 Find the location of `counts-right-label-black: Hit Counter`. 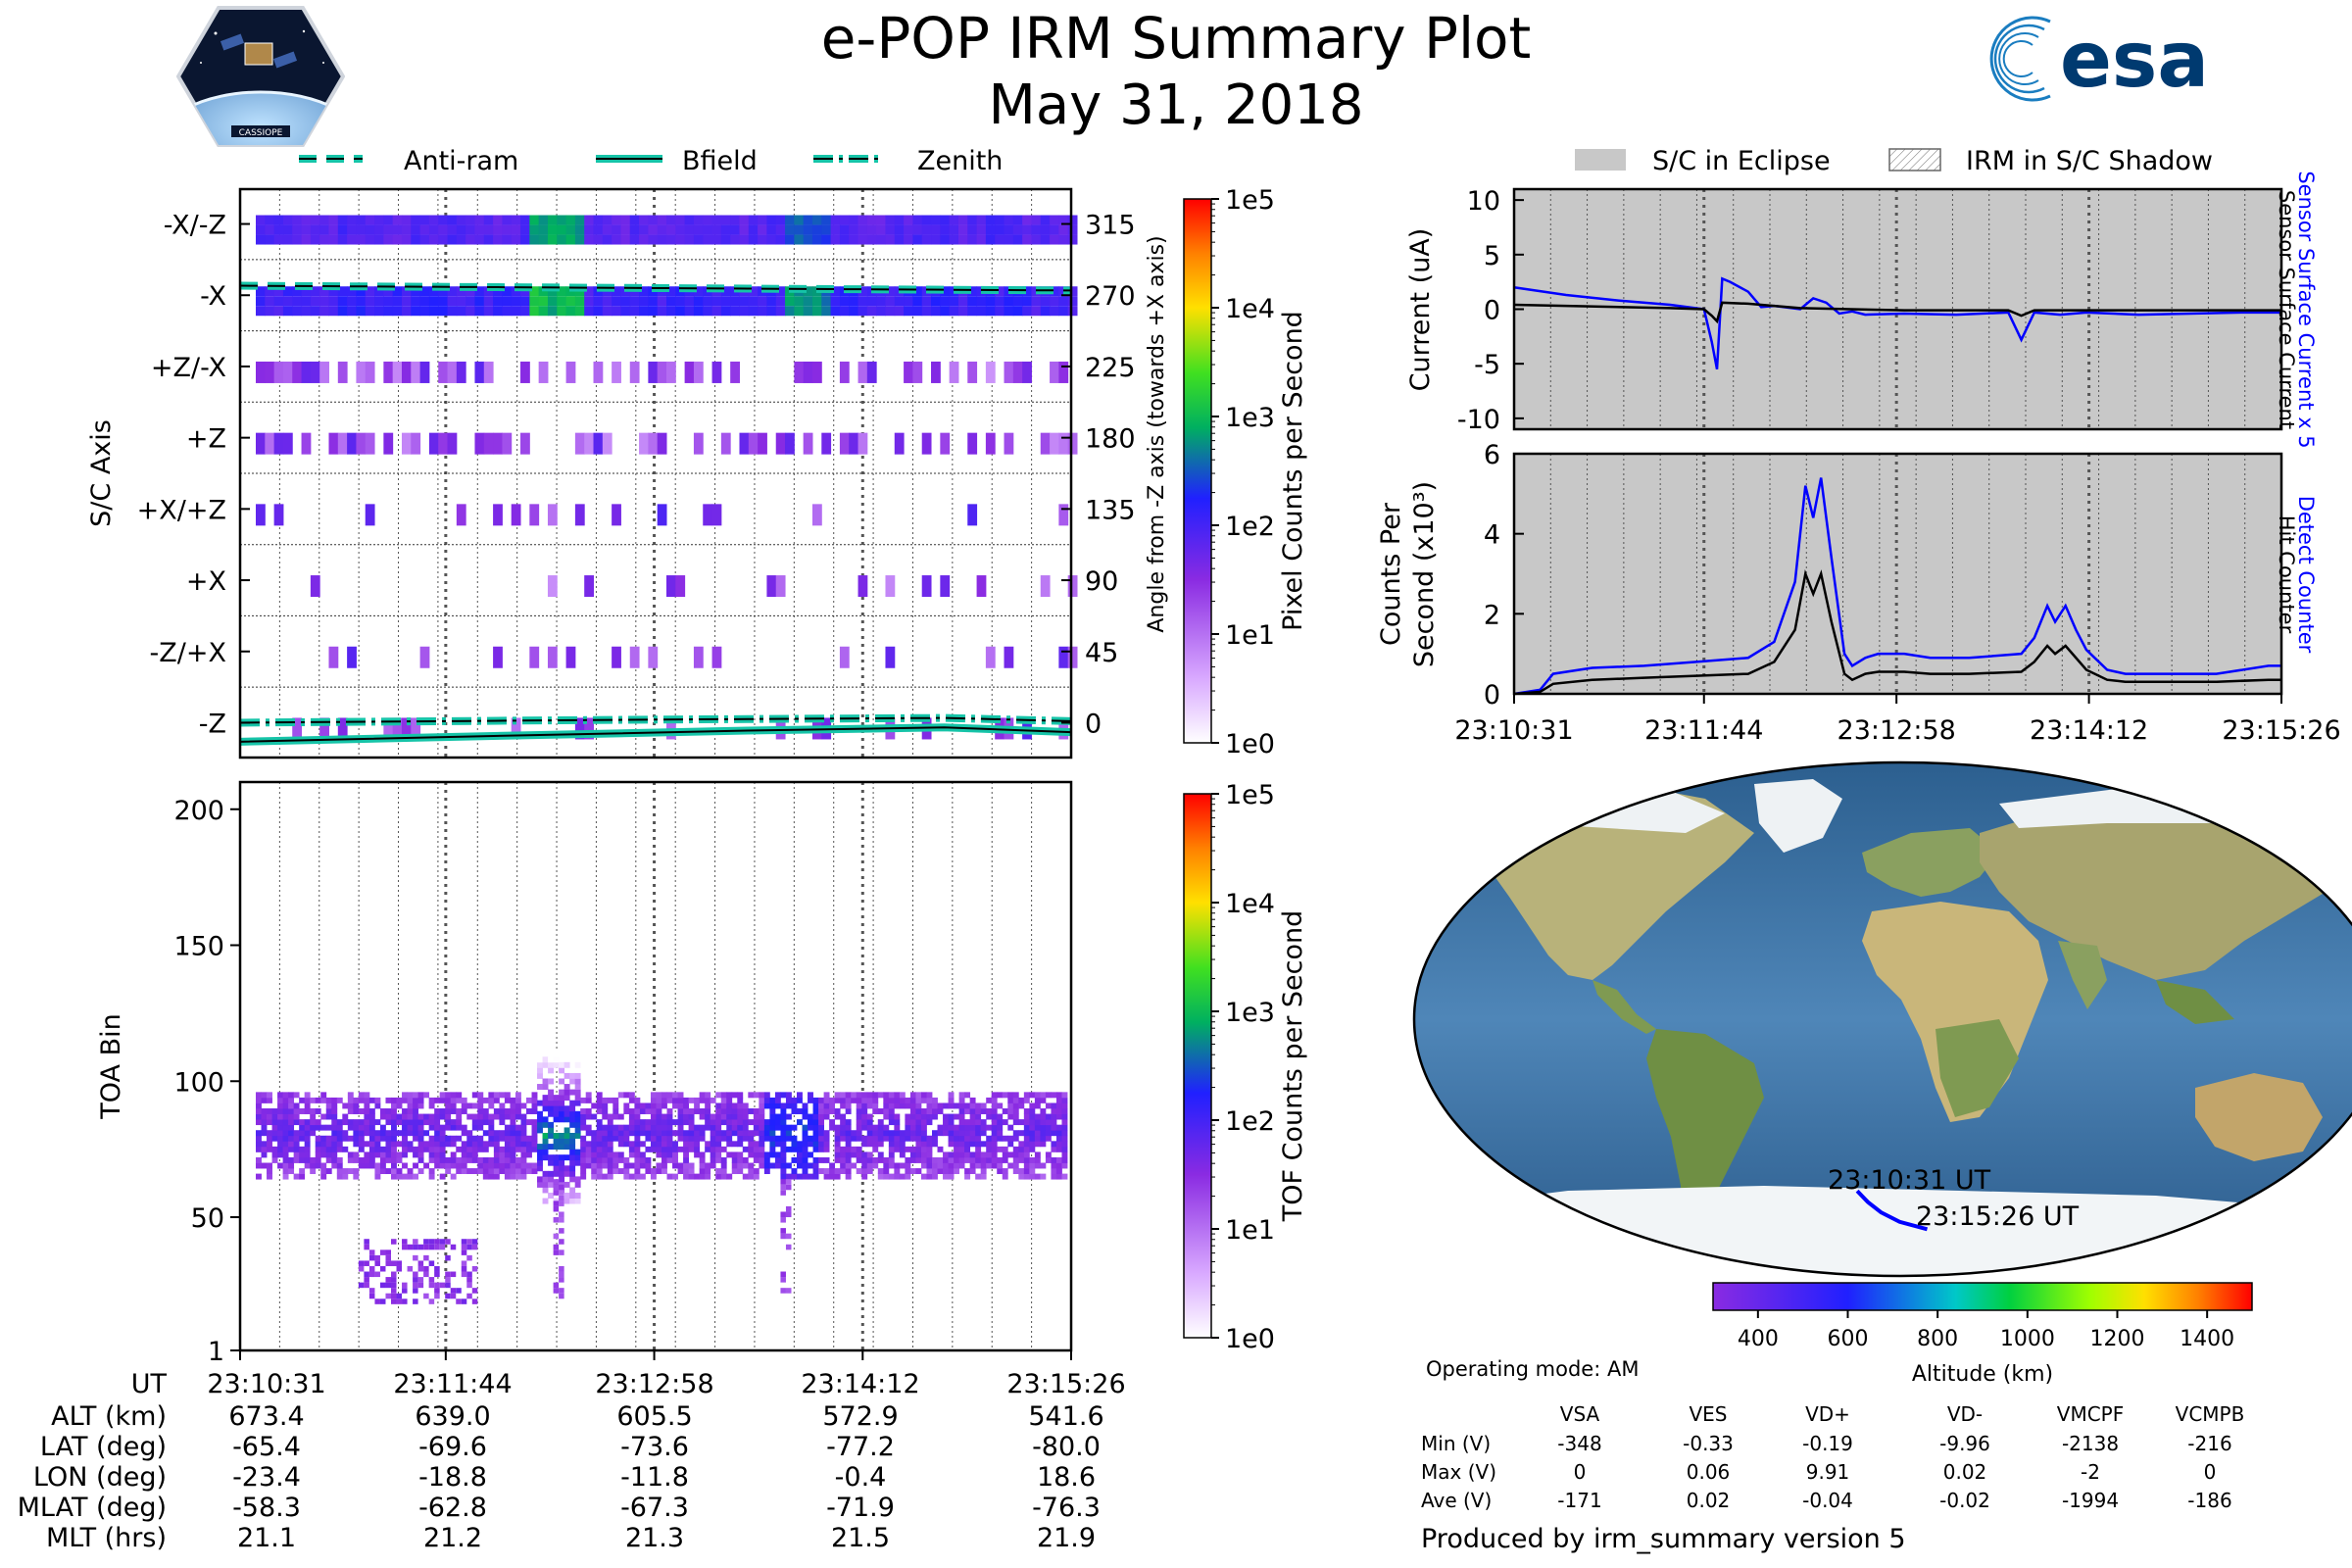

counts-right-label-black: Hit Counter is located at coordinates (2286, 574).